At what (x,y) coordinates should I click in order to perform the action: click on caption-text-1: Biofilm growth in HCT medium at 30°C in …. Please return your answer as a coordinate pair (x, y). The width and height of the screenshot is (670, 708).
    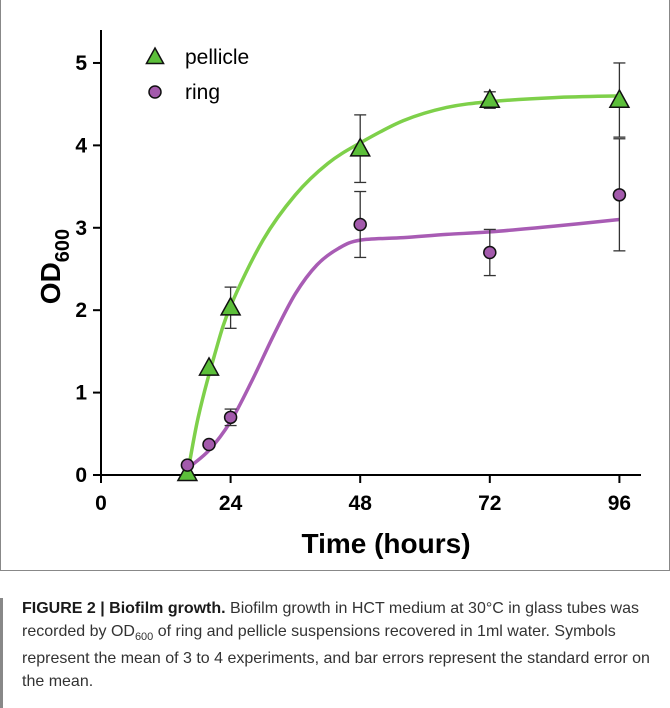
    Looking at the image, I should click on (330, 620).